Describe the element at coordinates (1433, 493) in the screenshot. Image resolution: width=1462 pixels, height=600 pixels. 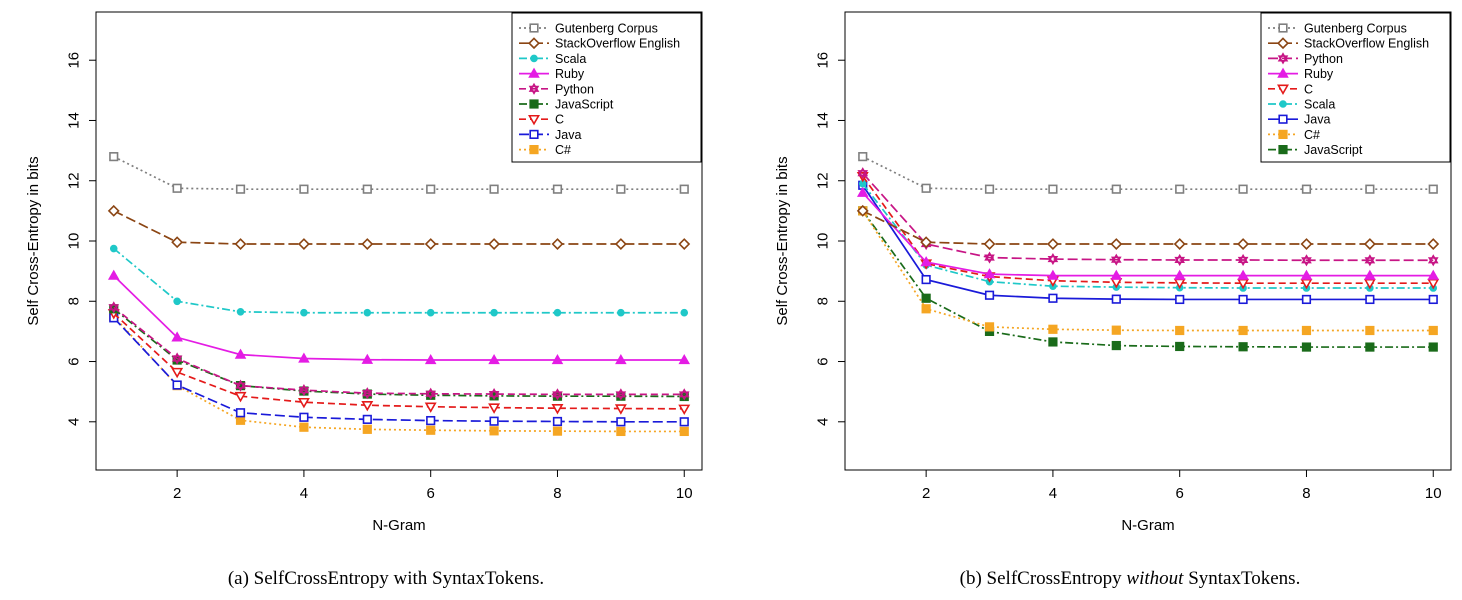
I see `x-tick-label: 10` at that location.